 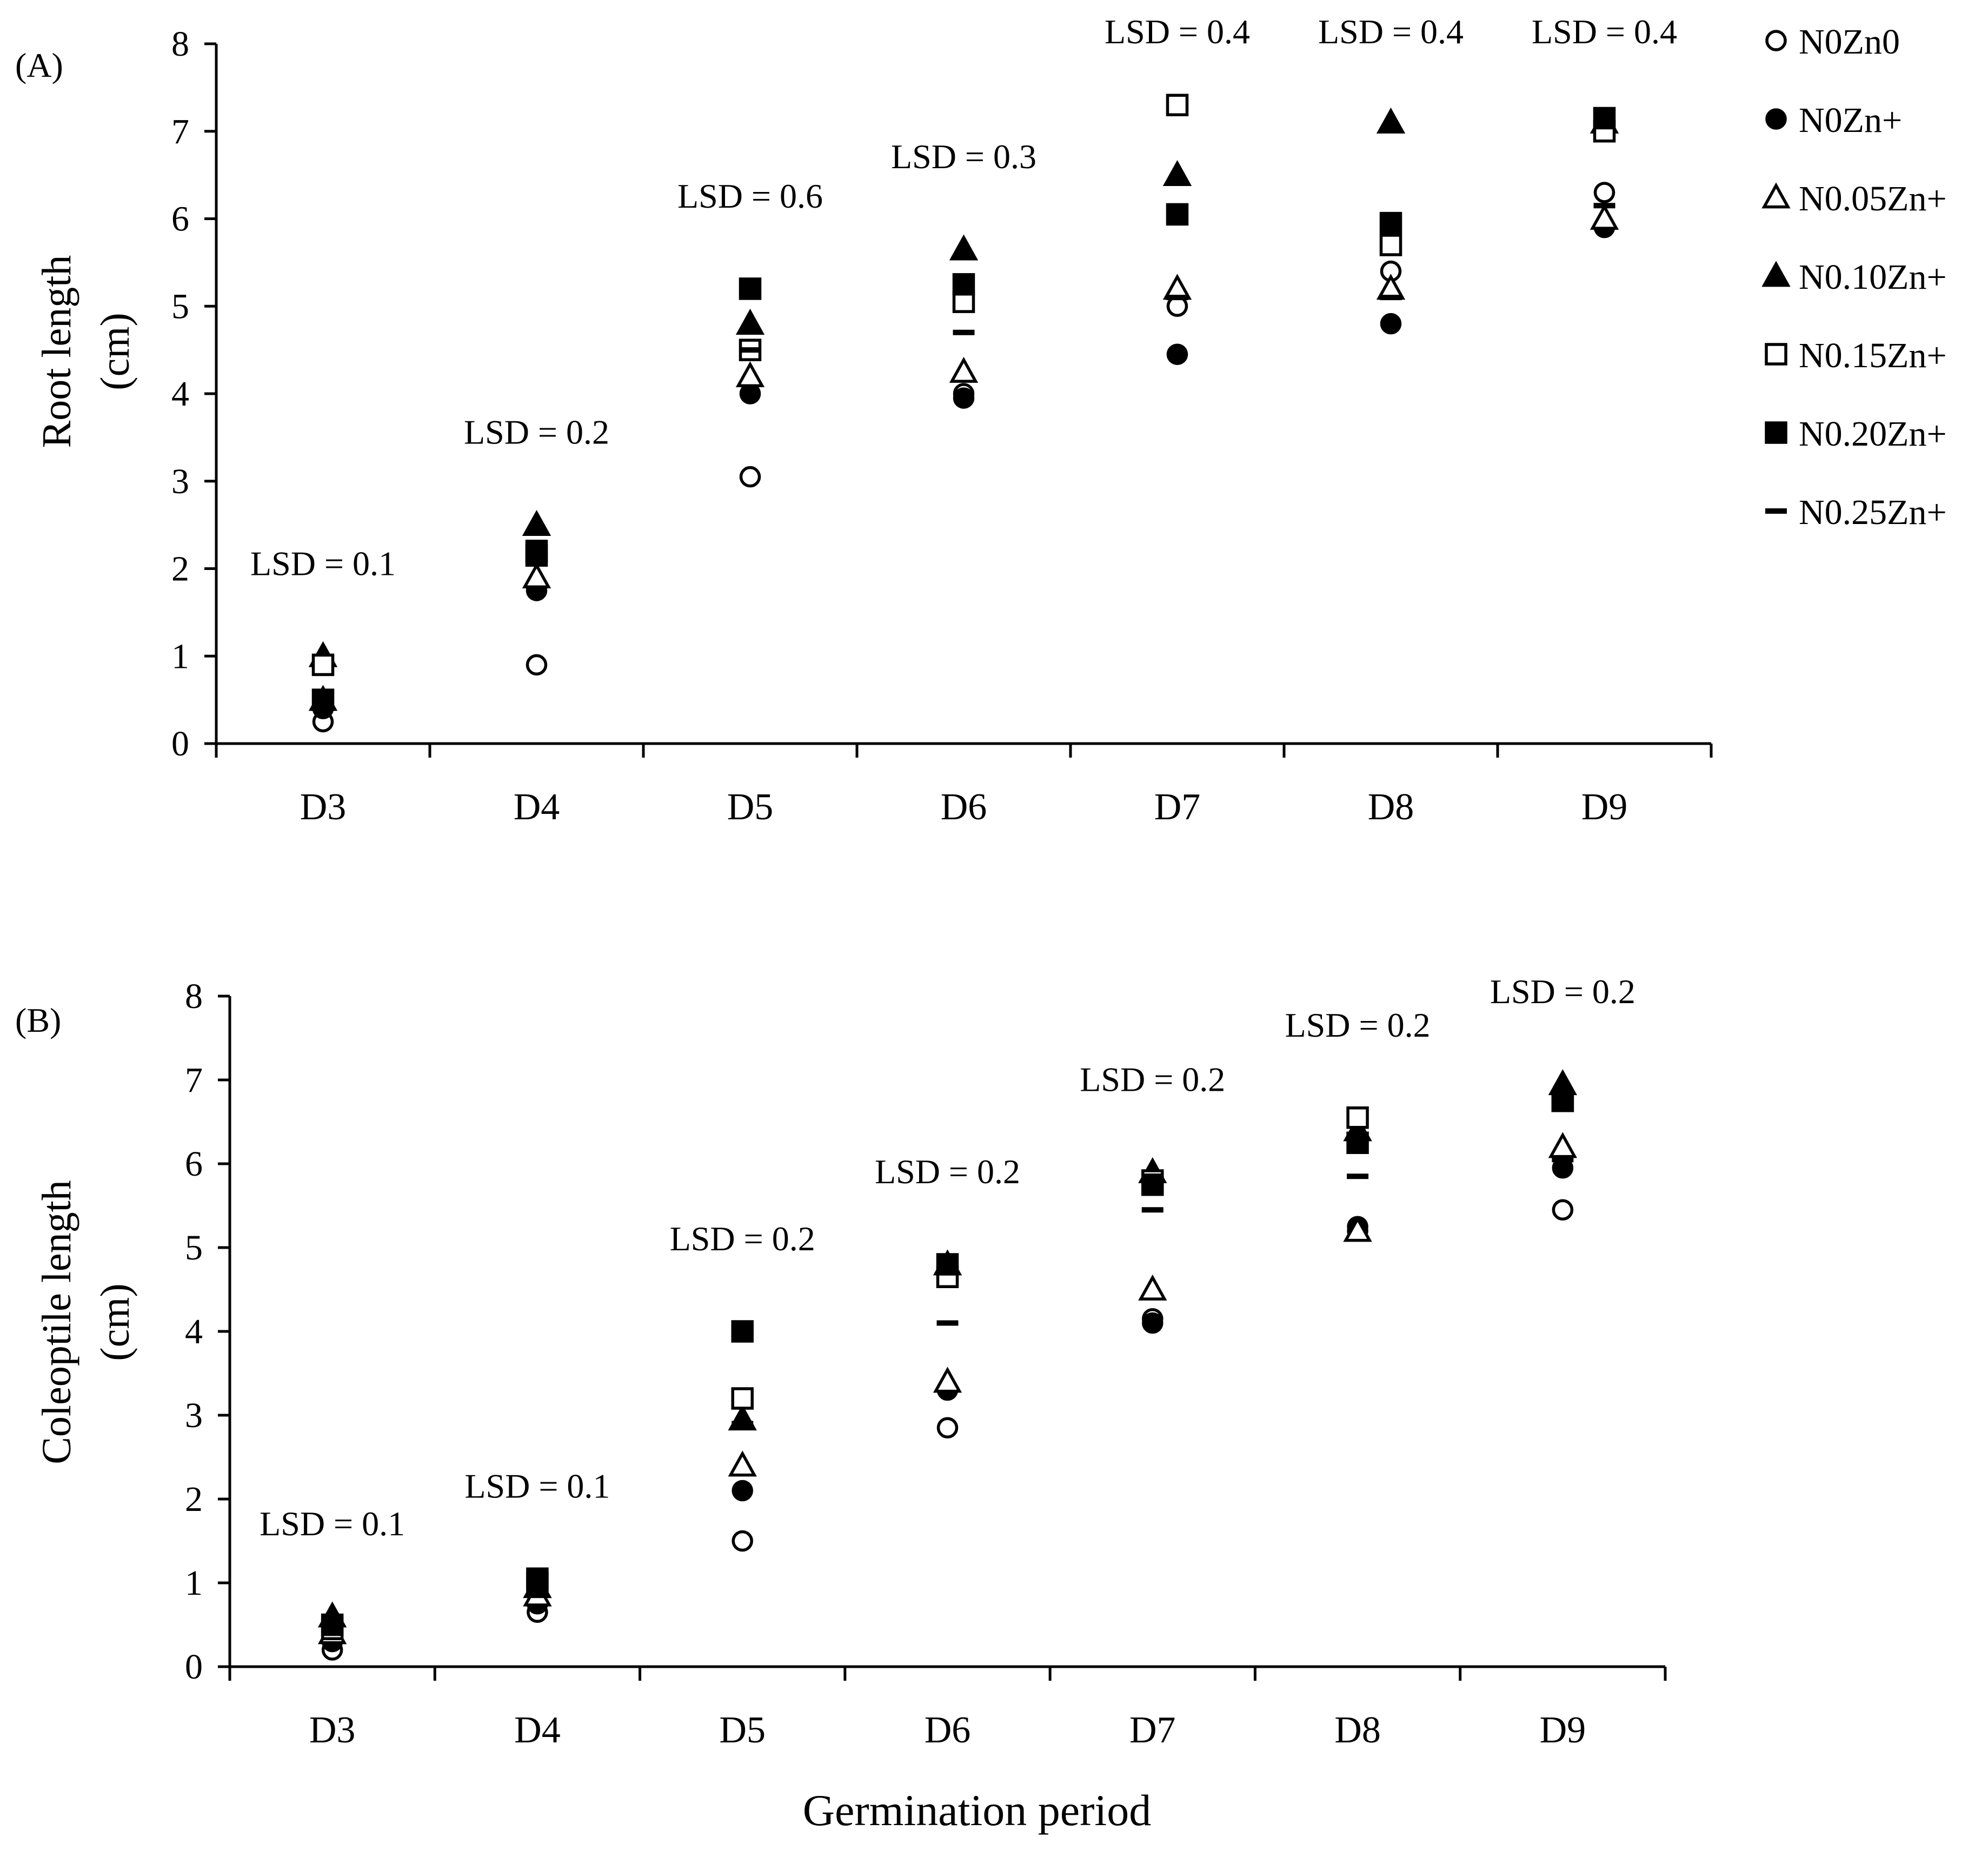 What do you see at coordinates (977, 1810) in the screenshot?
I see `x-axis-title: Germination period` at bounding box center [977, 1810].